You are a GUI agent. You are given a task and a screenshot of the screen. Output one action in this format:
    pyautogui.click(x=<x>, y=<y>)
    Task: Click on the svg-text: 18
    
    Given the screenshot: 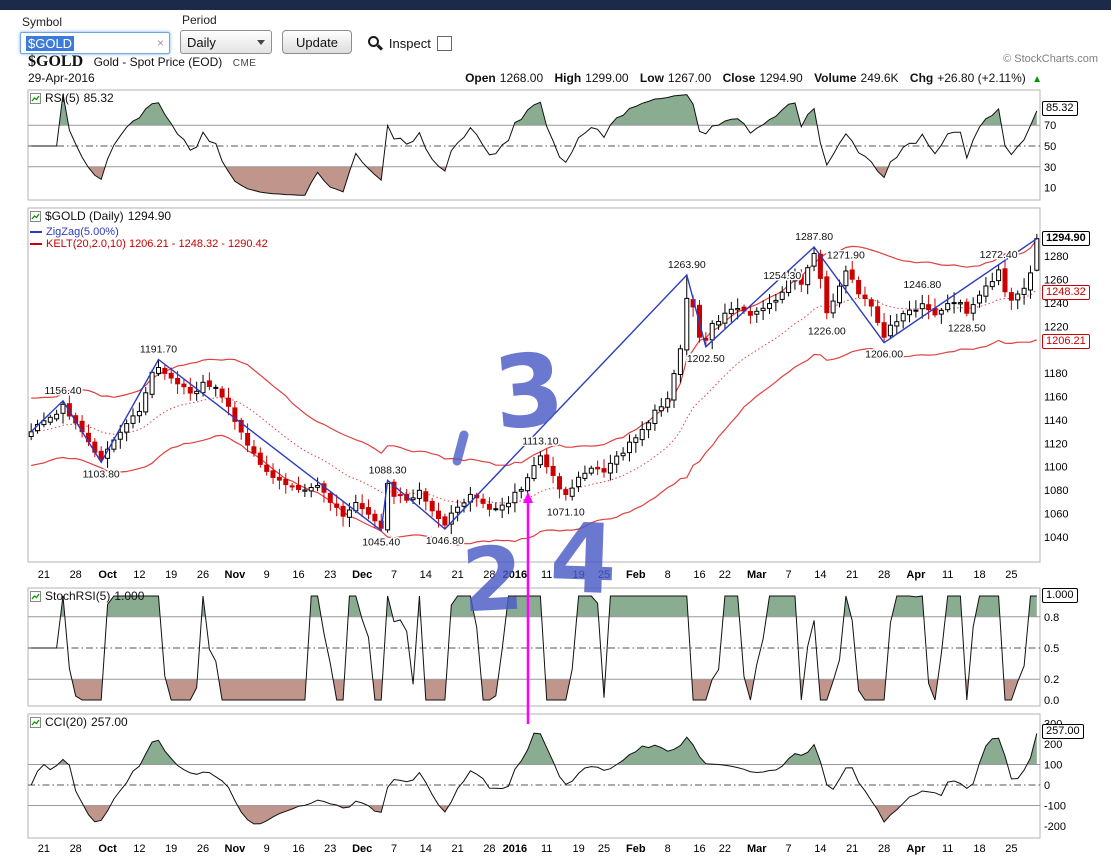 What is the action you would take?
    pyautogui.click(x=979, y=575)
    